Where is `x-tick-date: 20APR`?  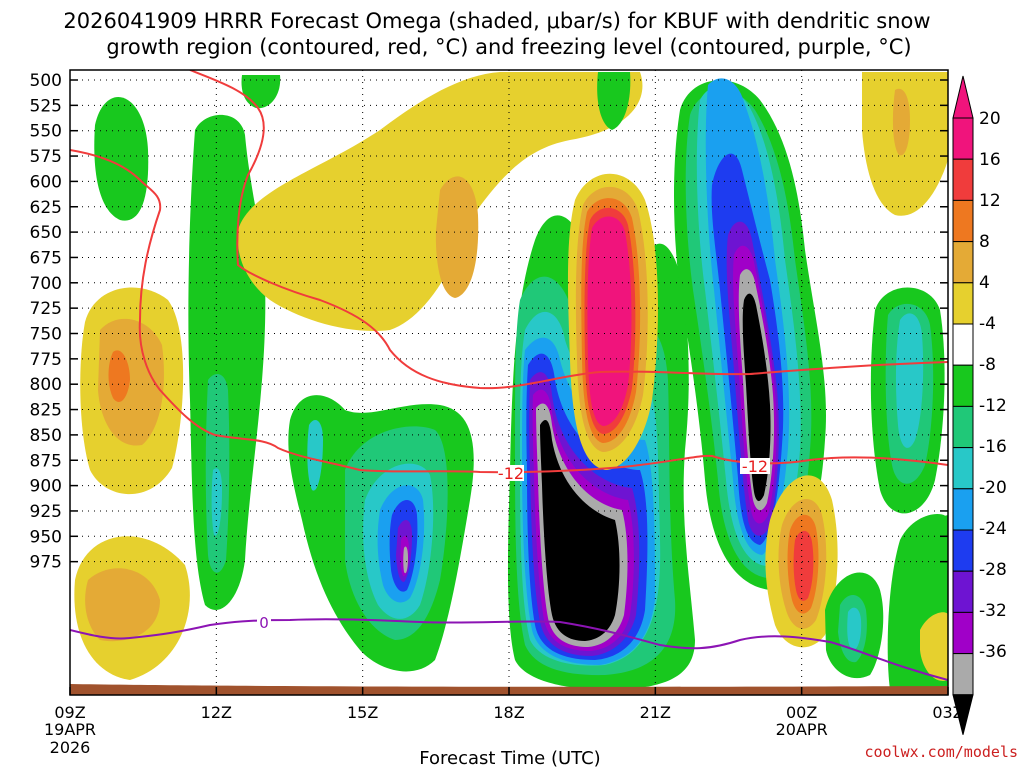
x-tick-date: 20APR is located at coordinates (802, 729).